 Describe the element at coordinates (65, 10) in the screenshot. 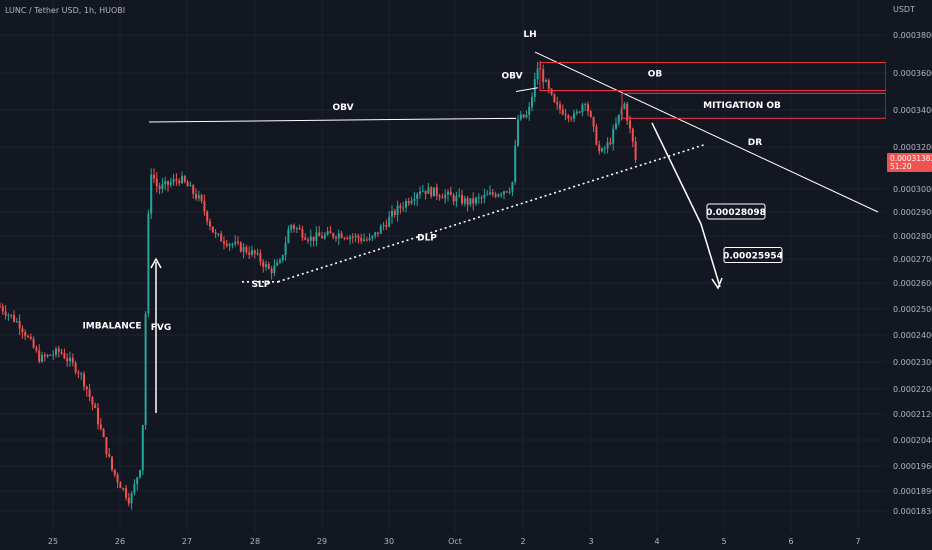

I see `symbol-title: LUNC / Tether USD, 1h, HUOBI` at that location.